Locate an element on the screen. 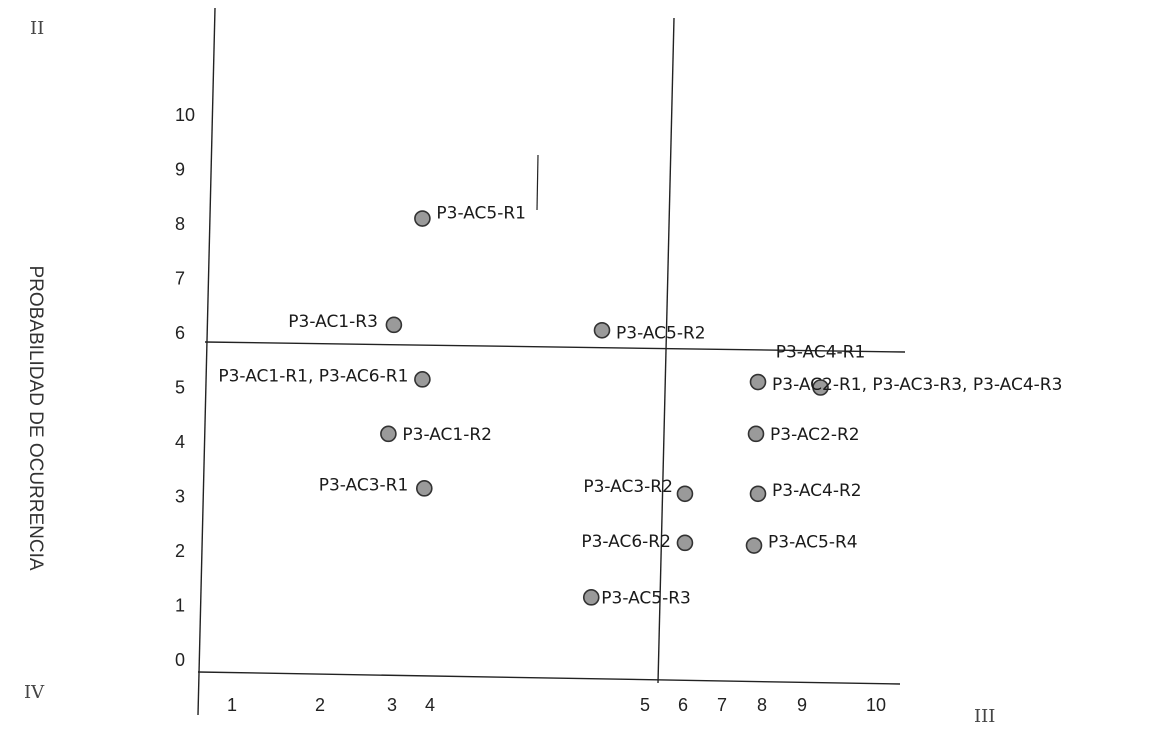 The image size is (1176, 730). x-tick-label: 2 is located at coordinates (320, 705).